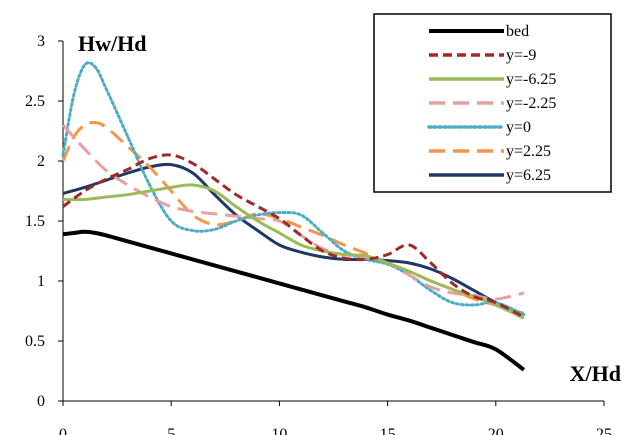 The image size is (627, 435). Describe the element at coordinates (35, 221) in the screenshot. I see `y-tick-label: 1.5` at that location.